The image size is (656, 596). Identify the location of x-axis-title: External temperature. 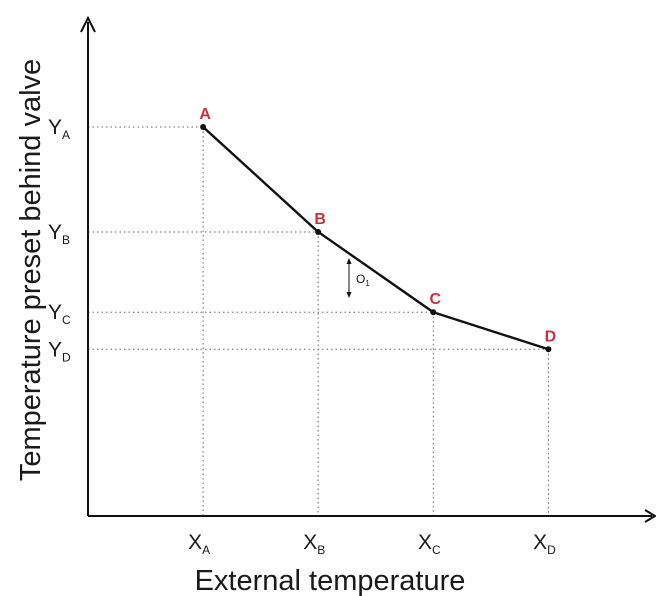
(330, 580).